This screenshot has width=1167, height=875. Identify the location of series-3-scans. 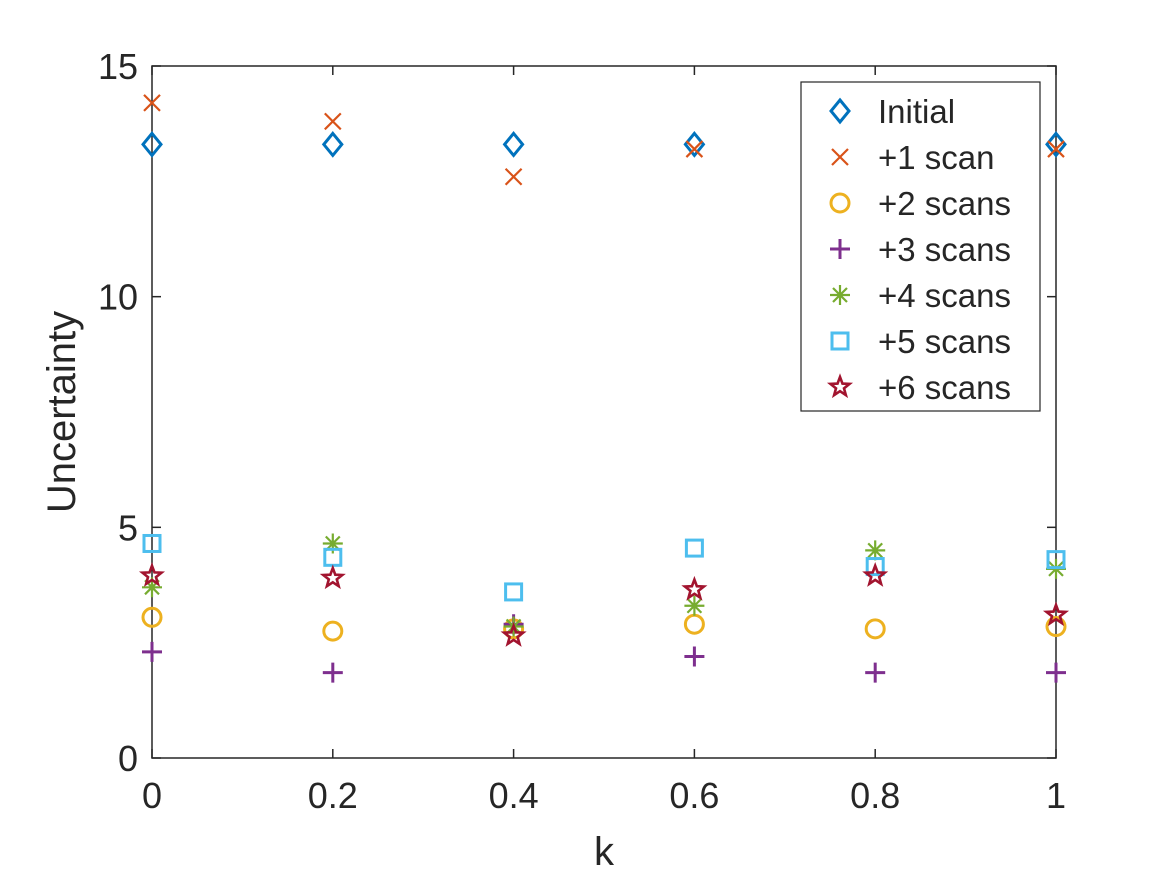
(604, 648).